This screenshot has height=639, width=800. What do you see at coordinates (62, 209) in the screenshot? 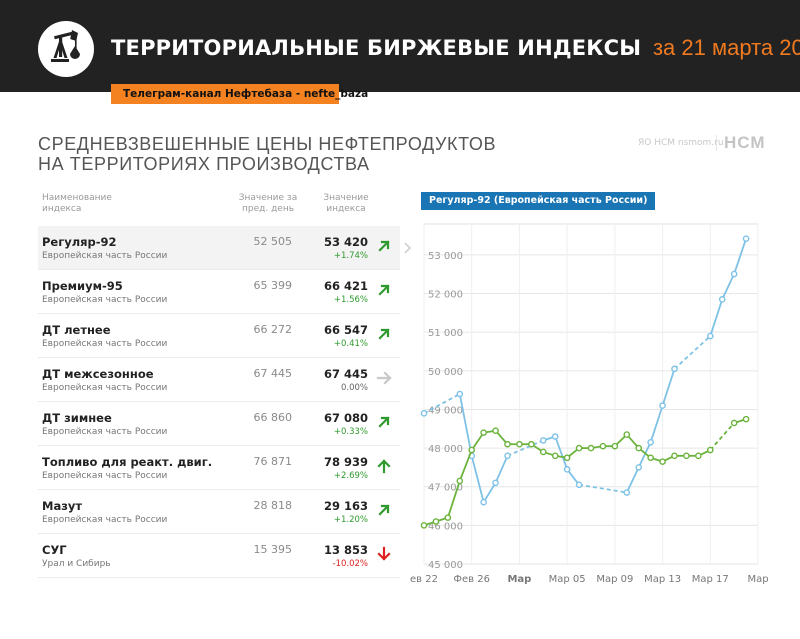
I see `col-header-name-l2: индекса` at bounding box center [62, 209].